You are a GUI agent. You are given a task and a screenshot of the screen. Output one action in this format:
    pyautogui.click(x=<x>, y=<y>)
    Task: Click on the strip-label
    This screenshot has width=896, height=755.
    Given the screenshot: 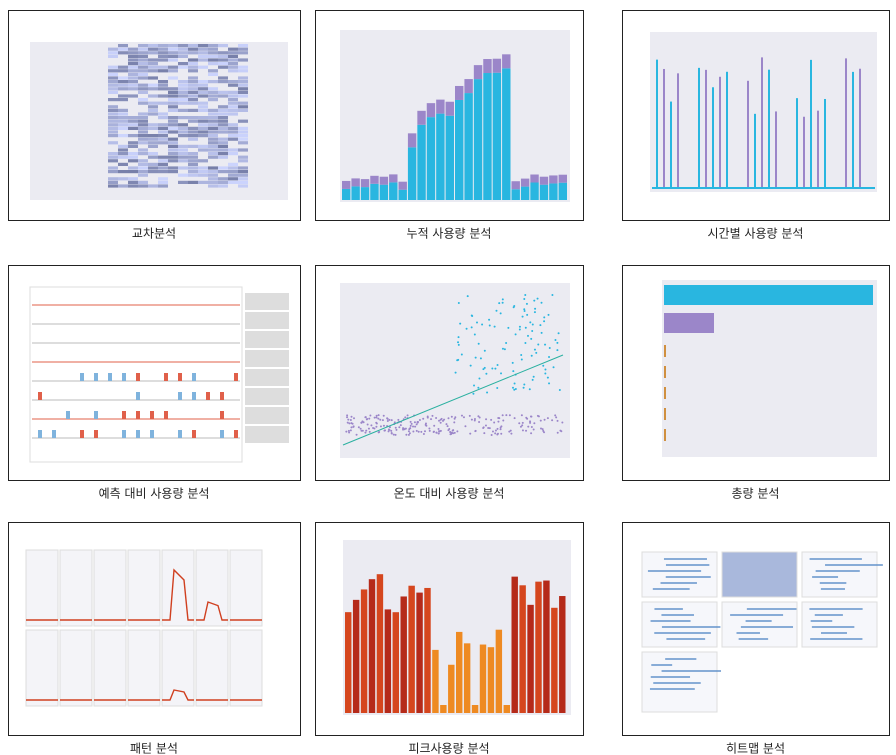 What is the action you would take?
    pyautogui.click(x=267, y=415)
    